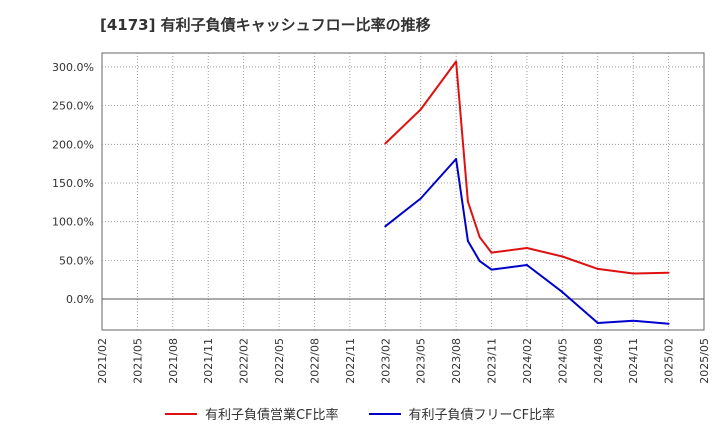 Image resolution: width=720 pixels, height=440 pixels. I want to click on x-tick-label: 2022/02, so click(244, 361).